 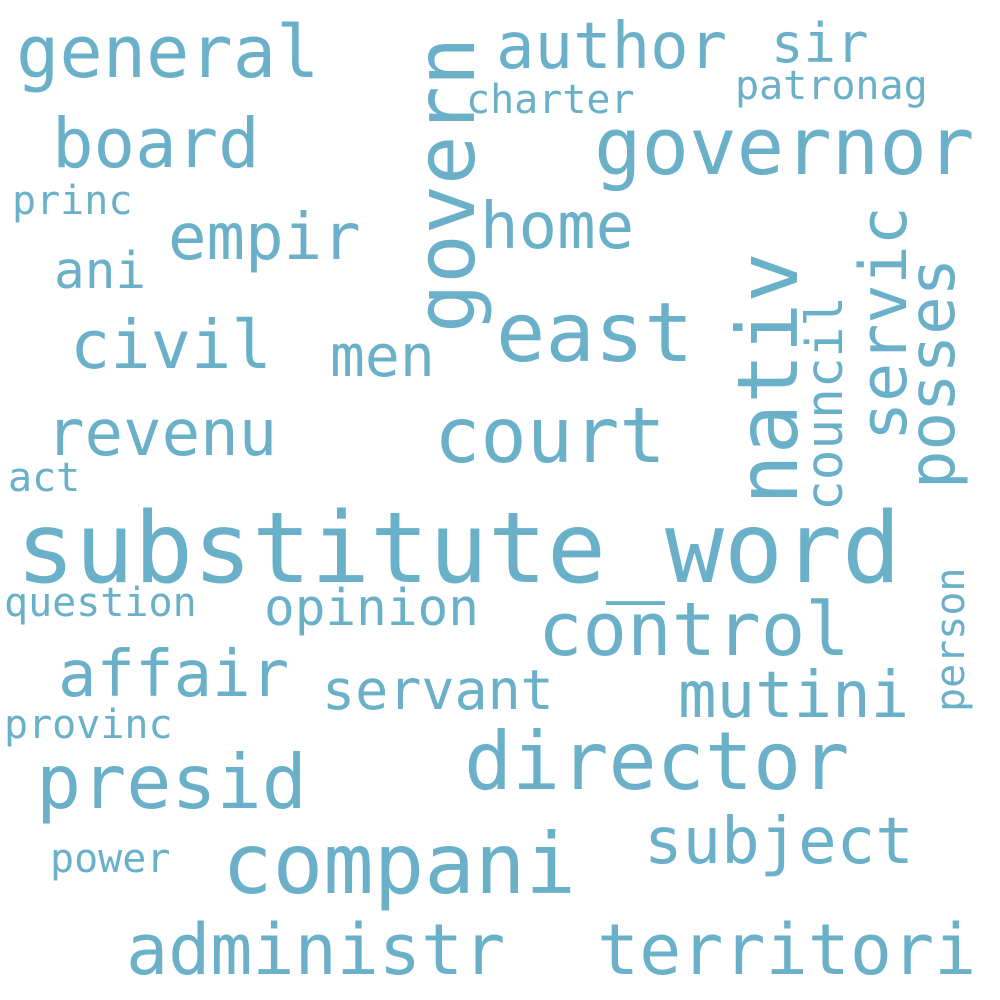 What do you see at coordinates (438, 690) in the screenshot?
I see `word-servant: servant` at bounding box center [438, 690].